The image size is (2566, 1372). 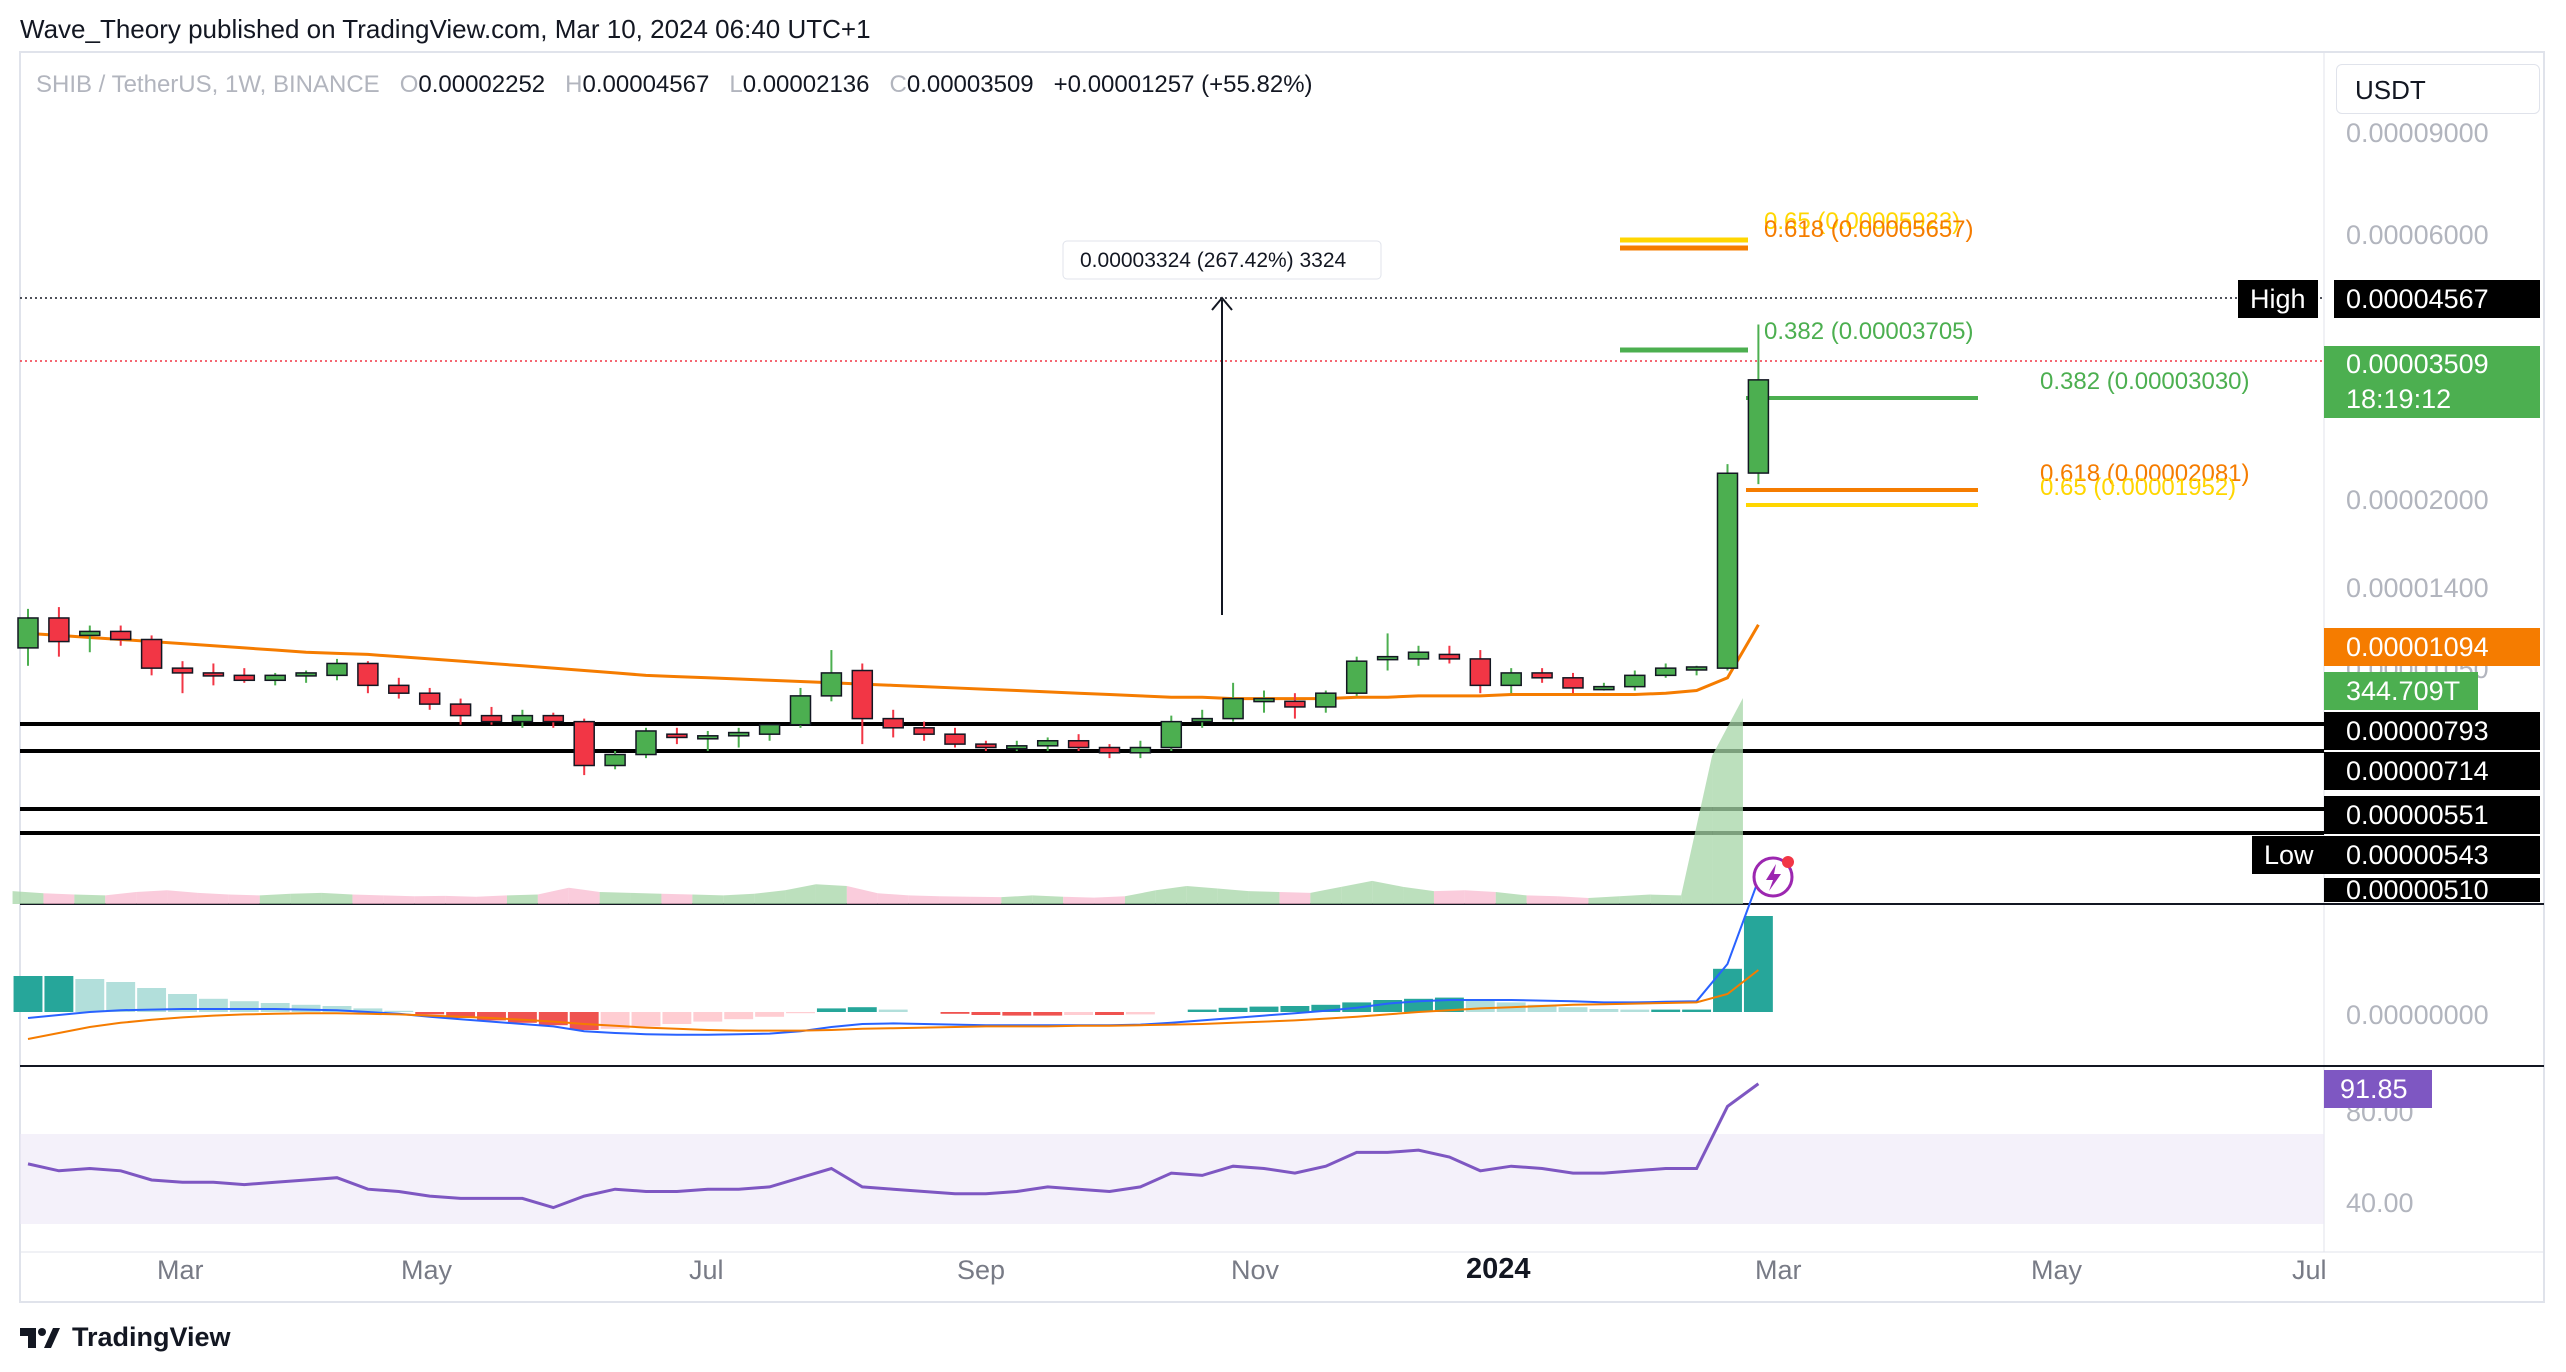 What do you see at coordinates (893, 1146) in the screenshot?
I see `rsi-line` at bounding box center [893, 1146].